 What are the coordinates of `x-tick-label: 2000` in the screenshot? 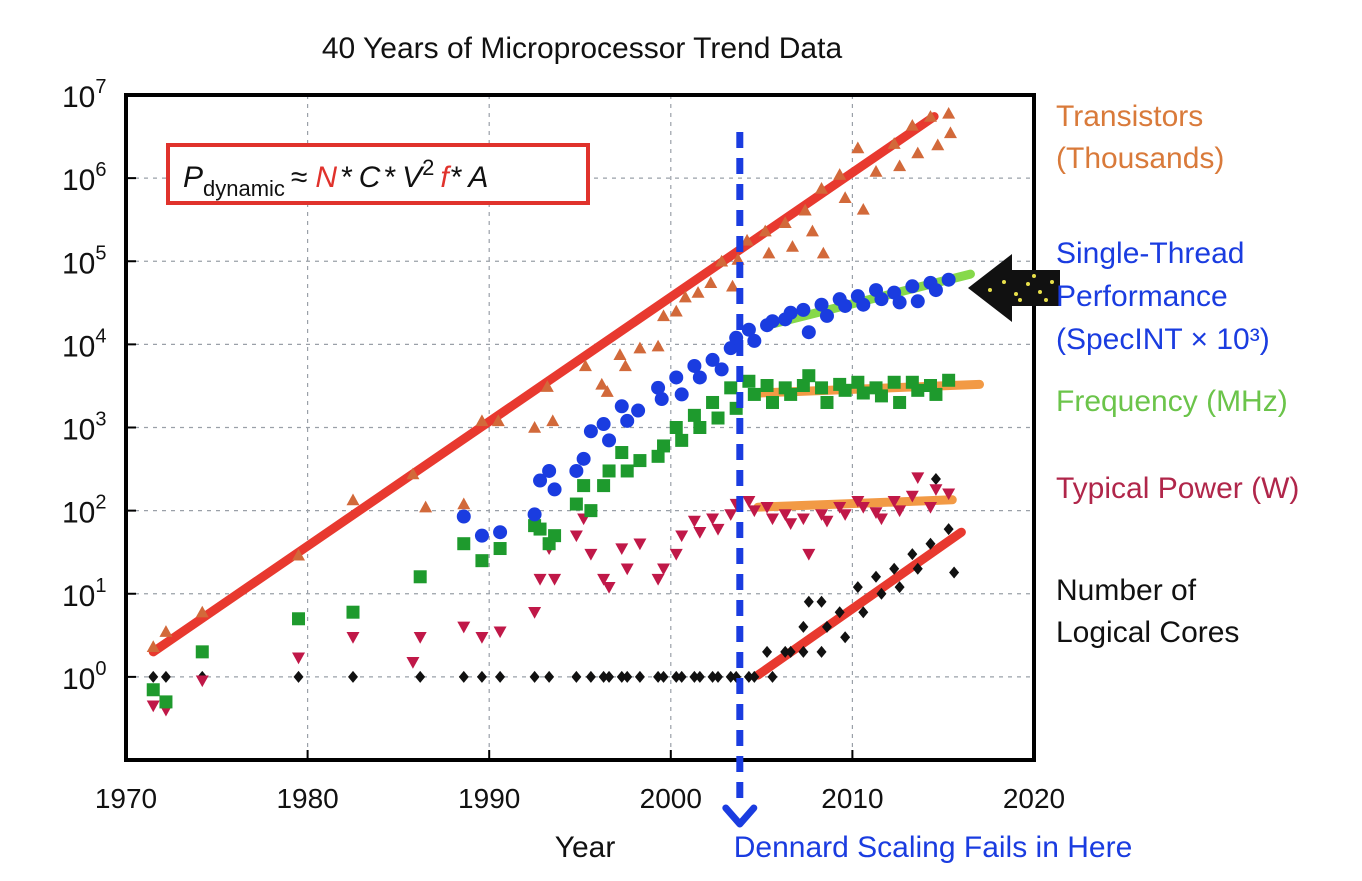 It's located at (671, 798).